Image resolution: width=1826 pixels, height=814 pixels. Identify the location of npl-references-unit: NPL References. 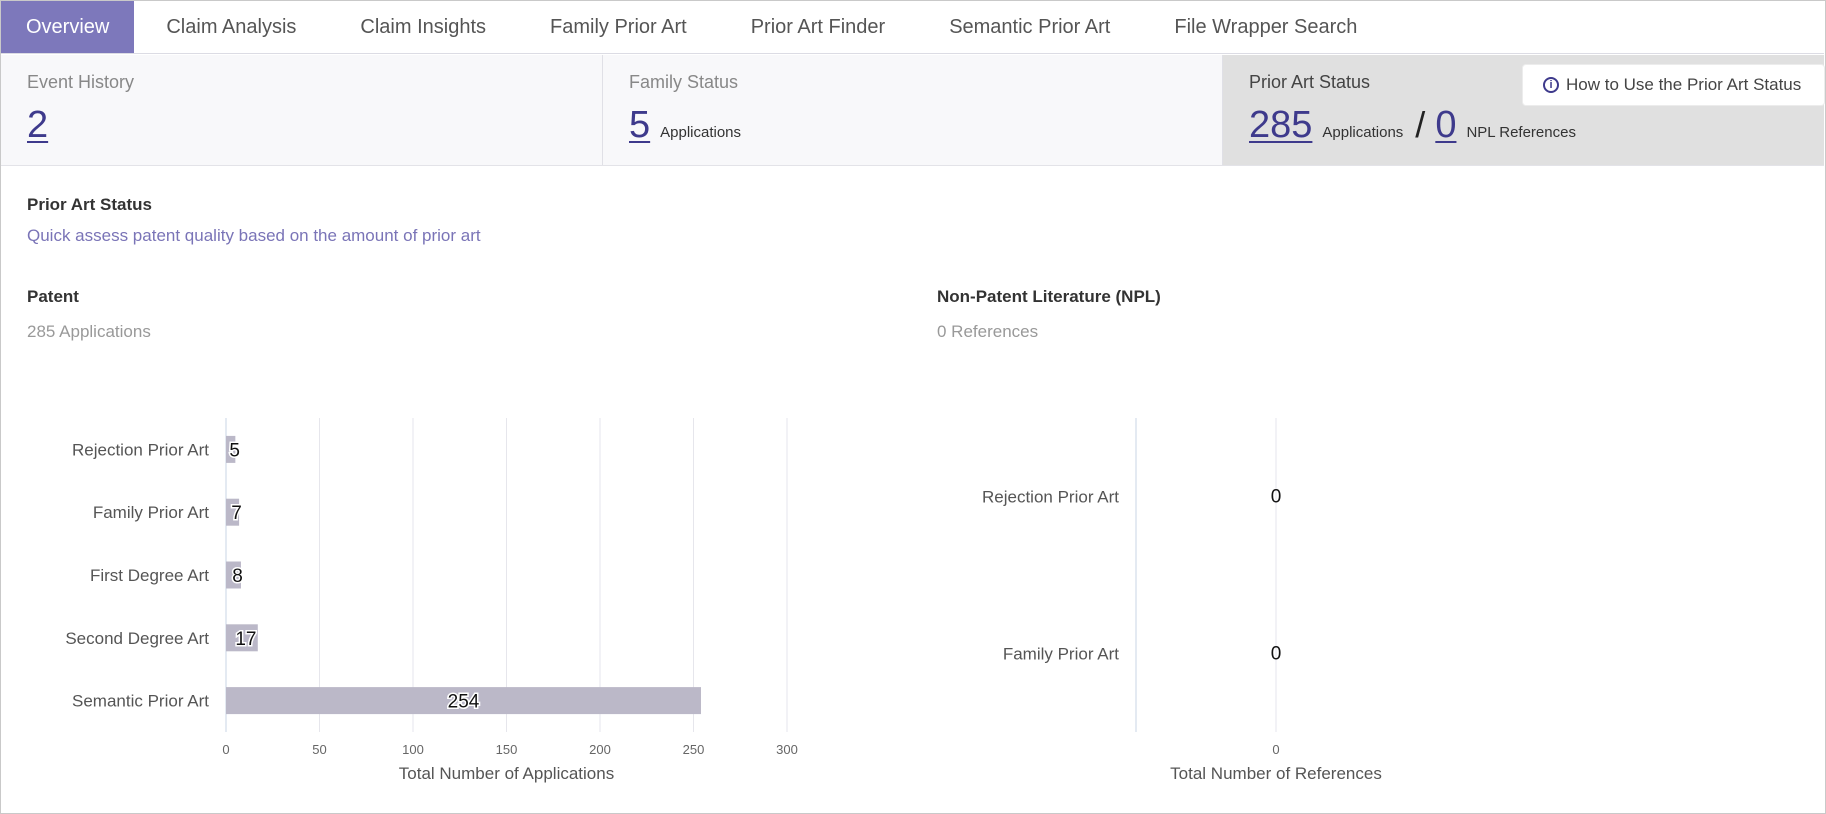
(1521, 132).